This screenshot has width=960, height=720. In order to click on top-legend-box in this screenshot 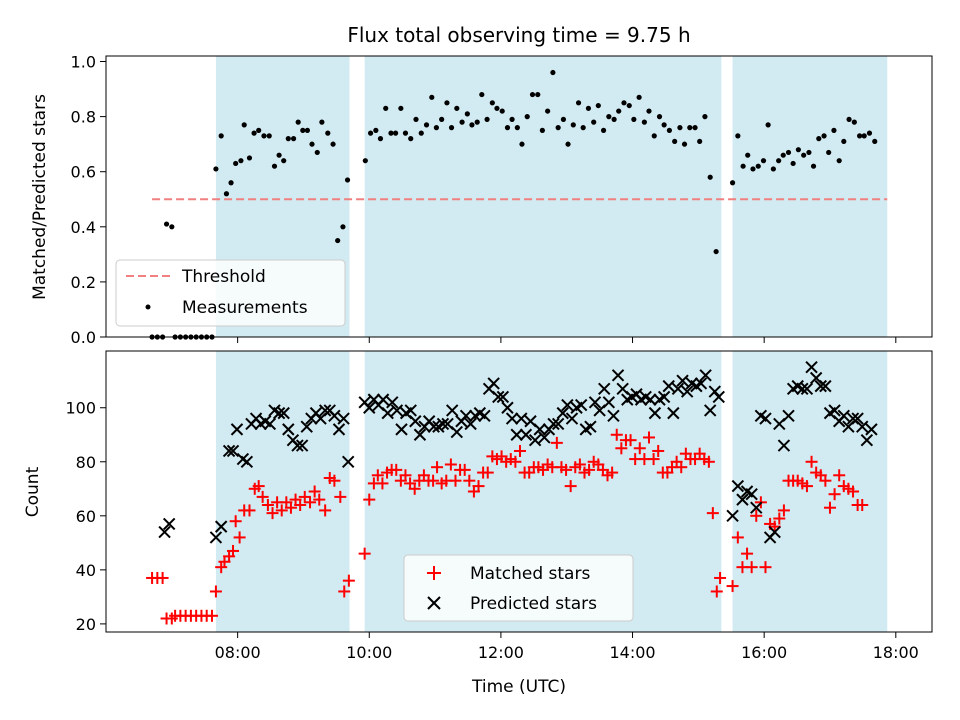, I will do `click(230, 293)`.